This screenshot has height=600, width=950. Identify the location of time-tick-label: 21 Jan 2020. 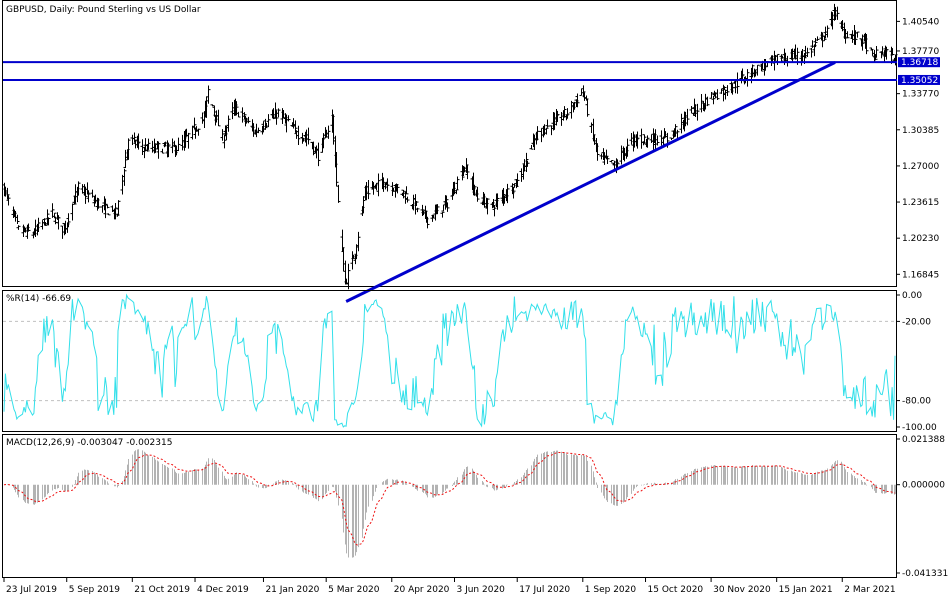
(292, 590).